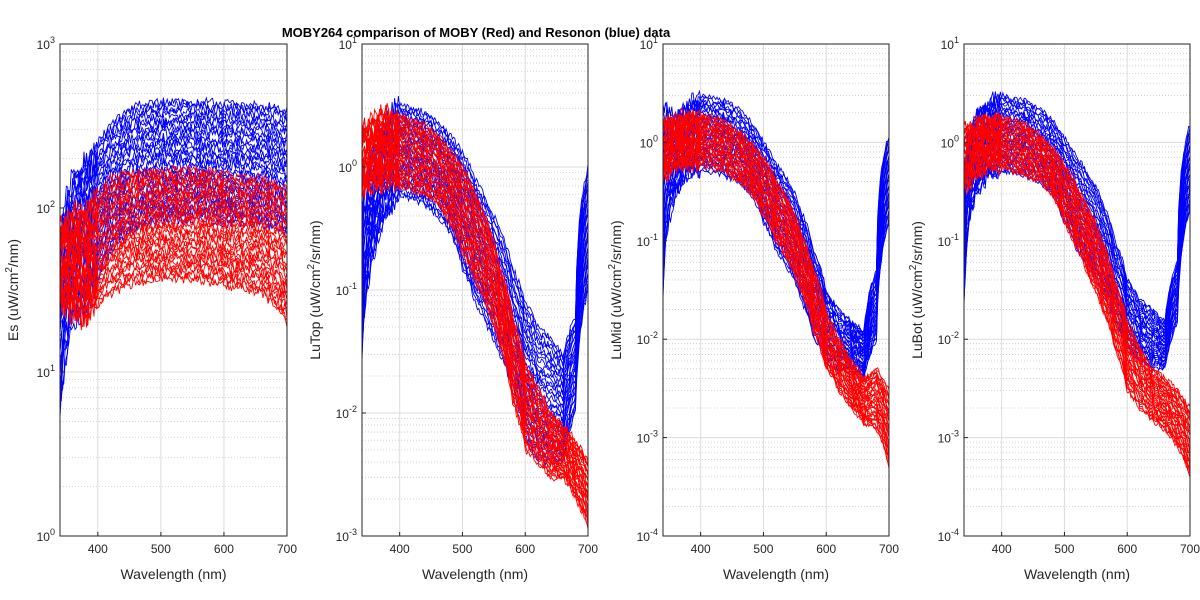  I want to click on chart1-series-red, so click(173, 247).